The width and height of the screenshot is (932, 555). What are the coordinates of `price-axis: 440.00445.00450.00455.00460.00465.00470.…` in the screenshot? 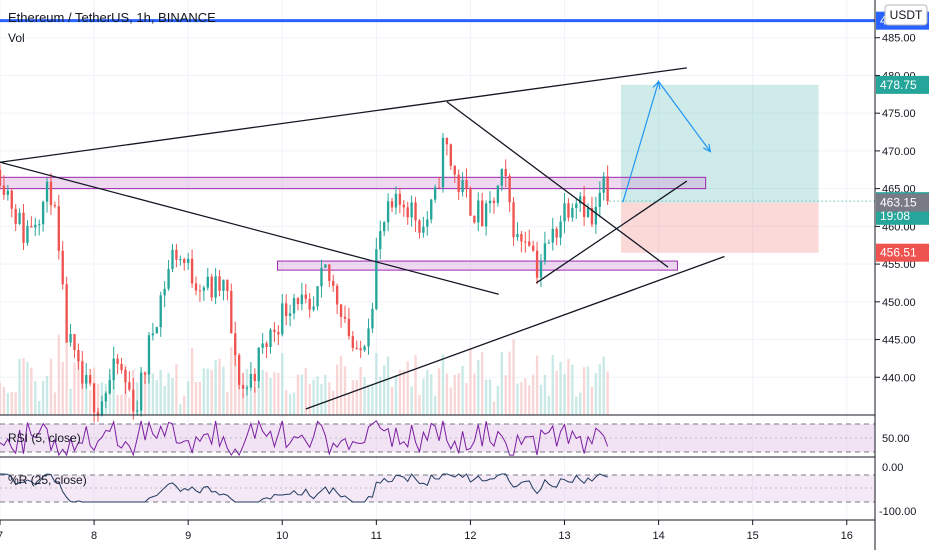 It's located at (901, 275).